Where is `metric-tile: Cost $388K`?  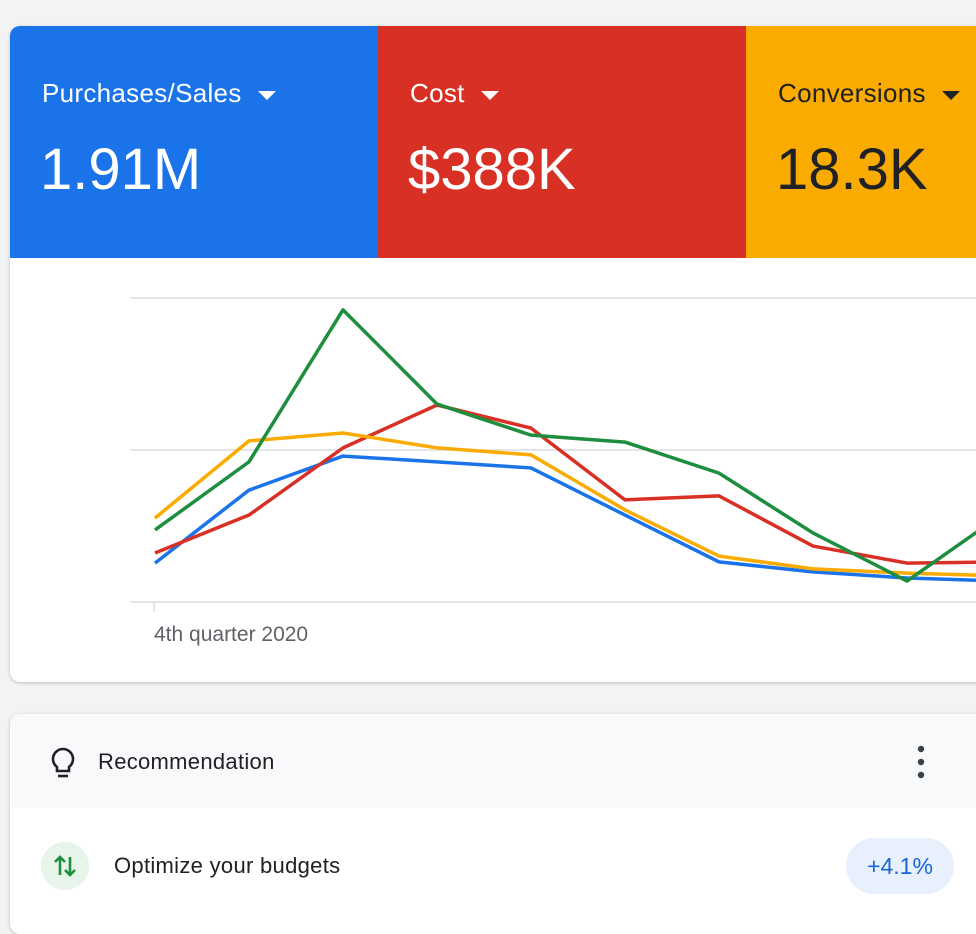 metric-tile: Cost $388K is located at coordinates (562, 142).